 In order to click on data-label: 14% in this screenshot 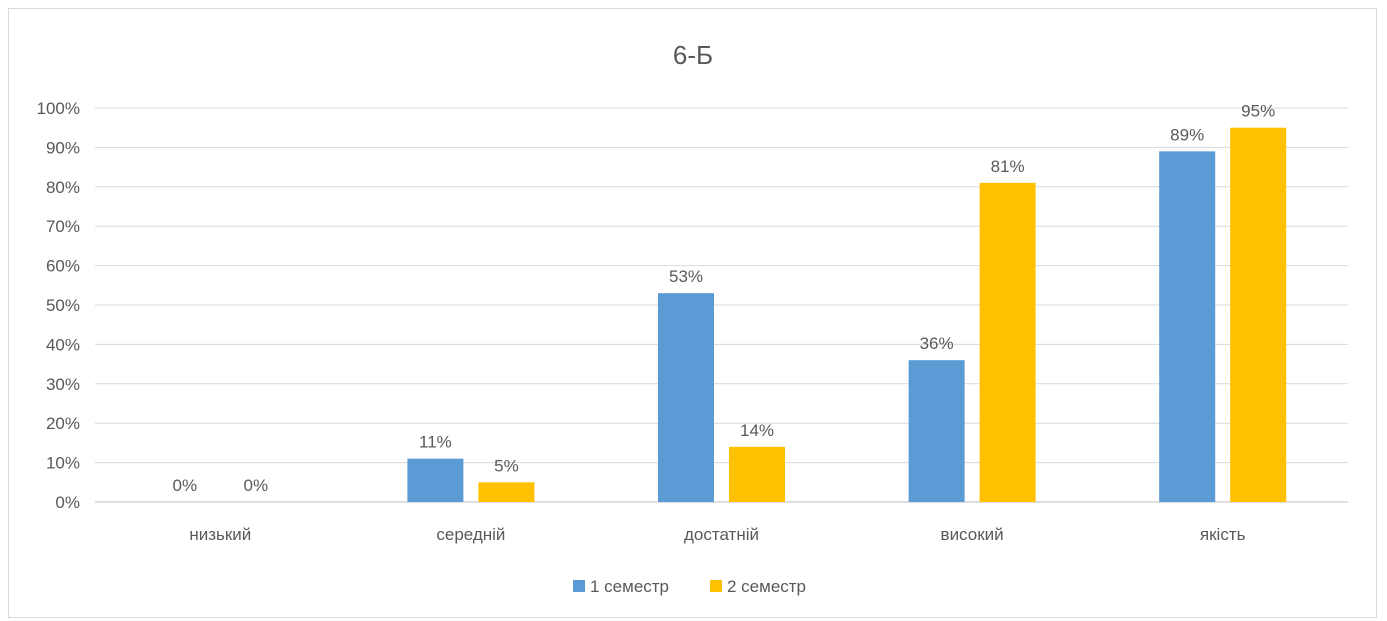, I will do `click(757, 430)`.